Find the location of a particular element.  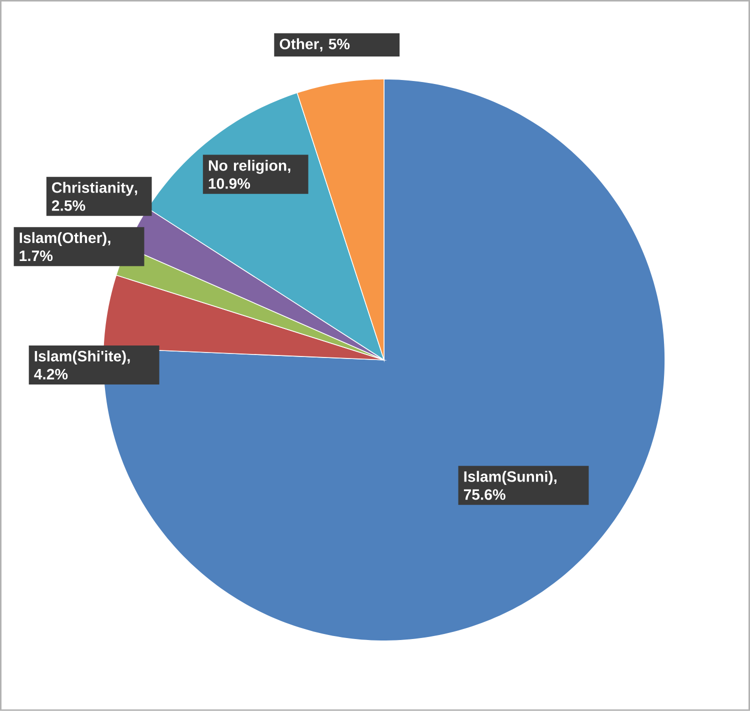

slice-label: Other is located at coordinates (299, 44).